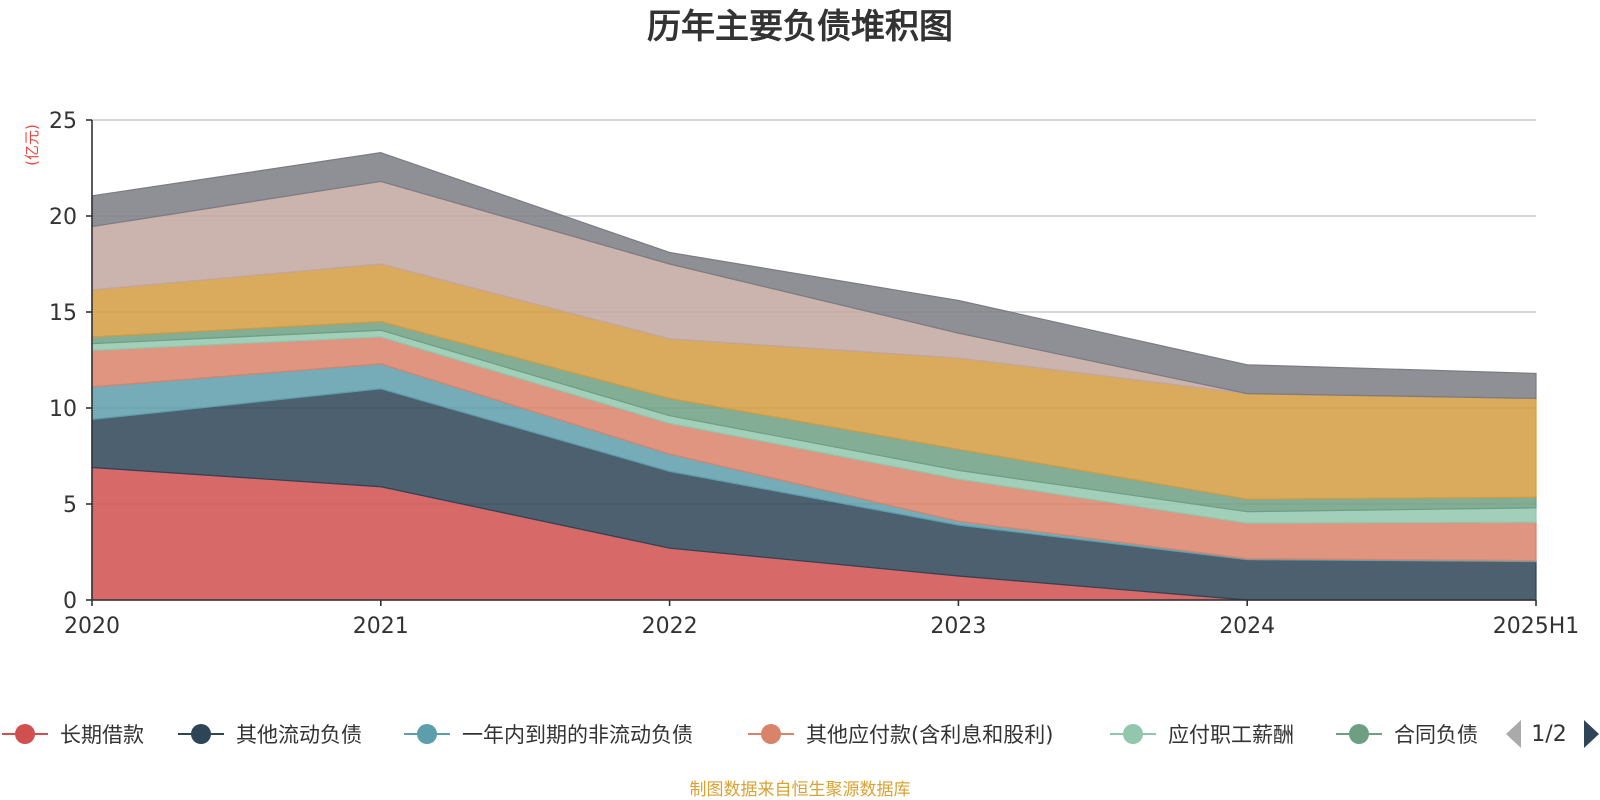 The width and height of the screenshot is (1600, 800). Describe the element at coordinates (800, 27) in the screenshot. I see `chart-title: 历年主要负债堆积图` at that location.